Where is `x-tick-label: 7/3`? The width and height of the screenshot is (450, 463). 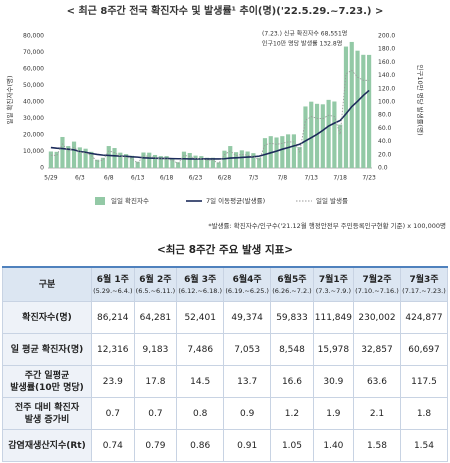
x-tick-label: 7/3 is located at coordinates (254, 178).